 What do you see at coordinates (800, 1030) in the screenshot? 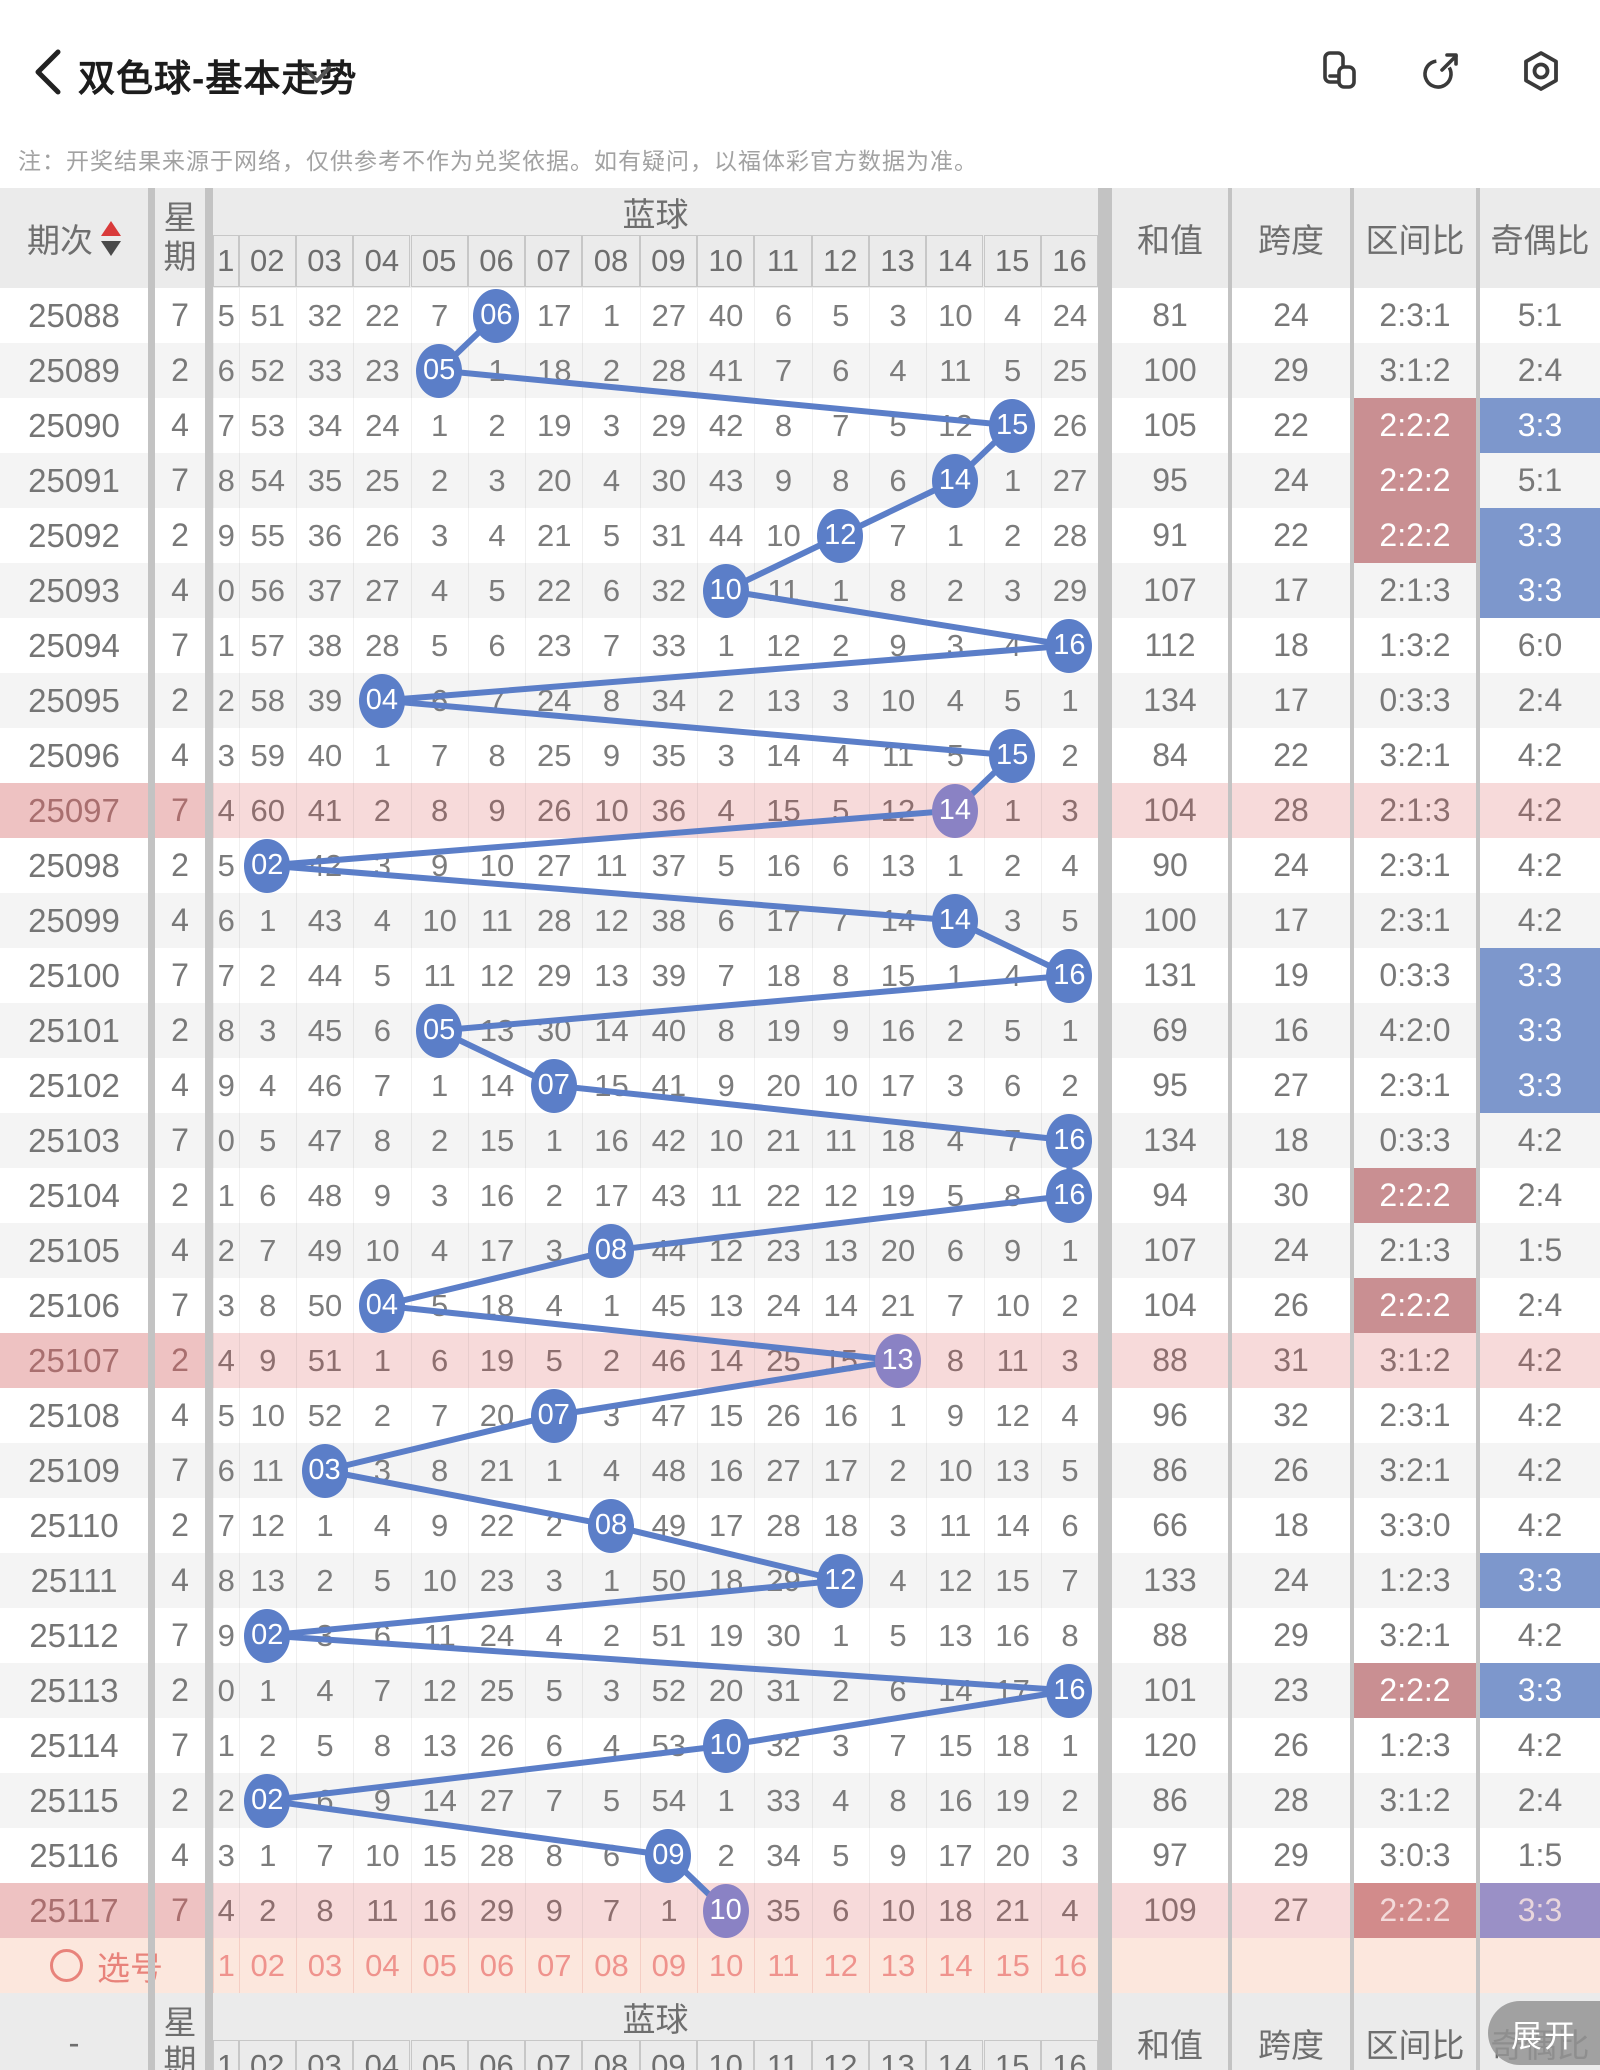
I see `table-row: 25101 2 8 3 45 6 13 30 14 40 8 19 9 16 2 5 1 69 16 4:2:0 3:3` at bounding box center [800, 1030].